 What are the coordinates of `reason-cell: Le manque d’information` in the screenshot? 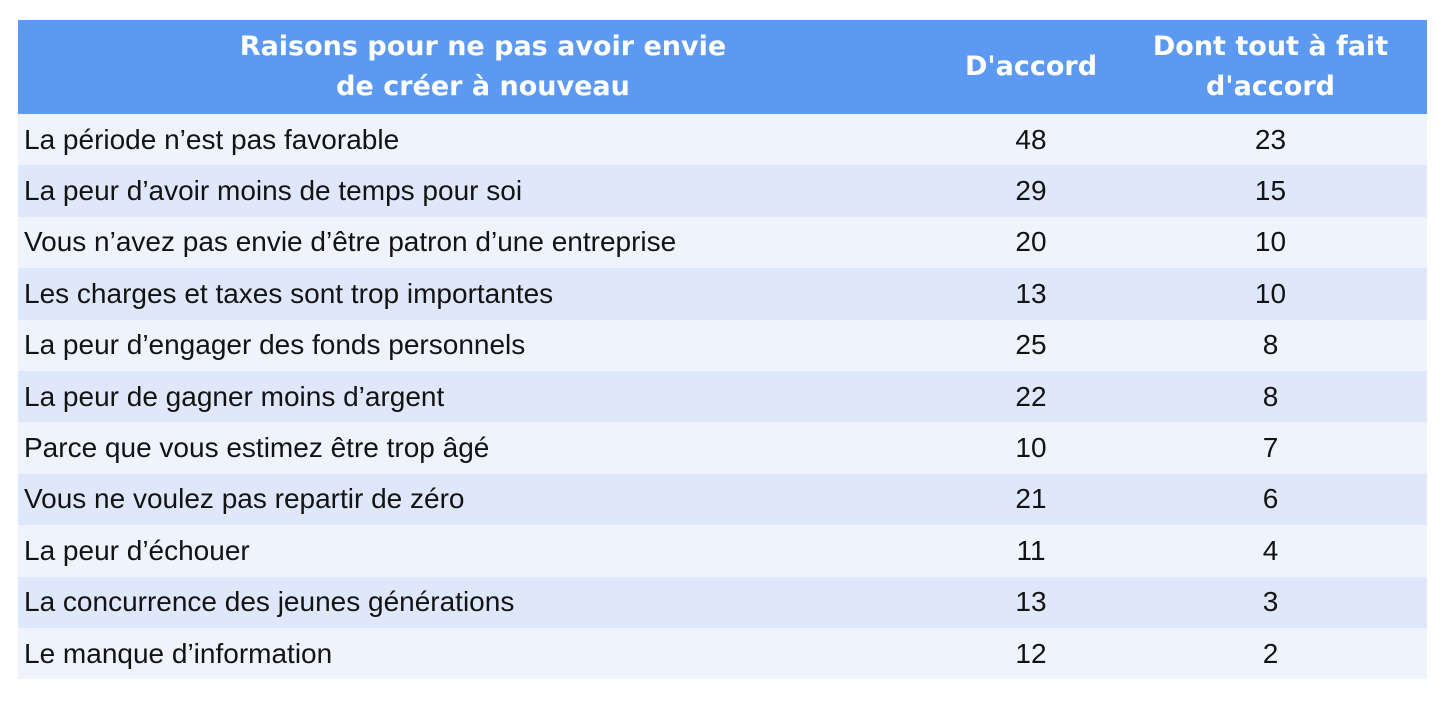 It's located at (483, 653).